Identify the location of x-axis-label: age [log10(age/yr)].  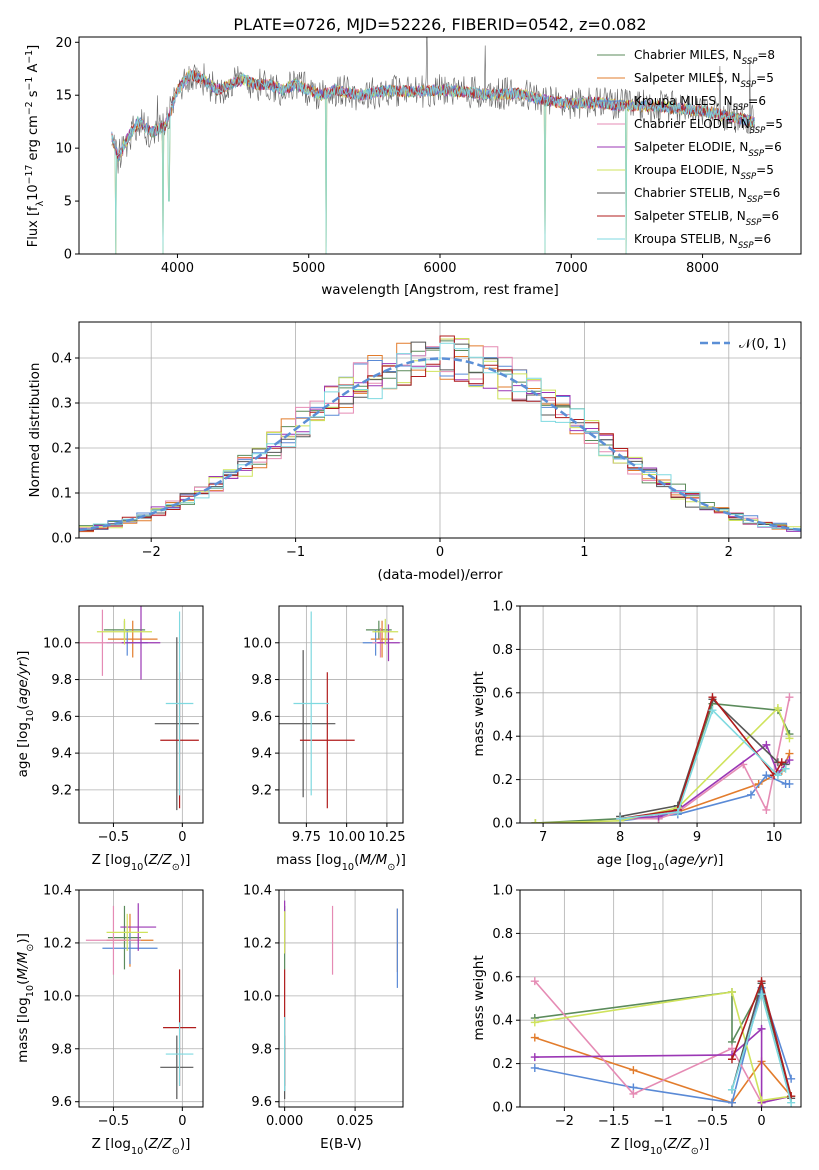
(660, 862).